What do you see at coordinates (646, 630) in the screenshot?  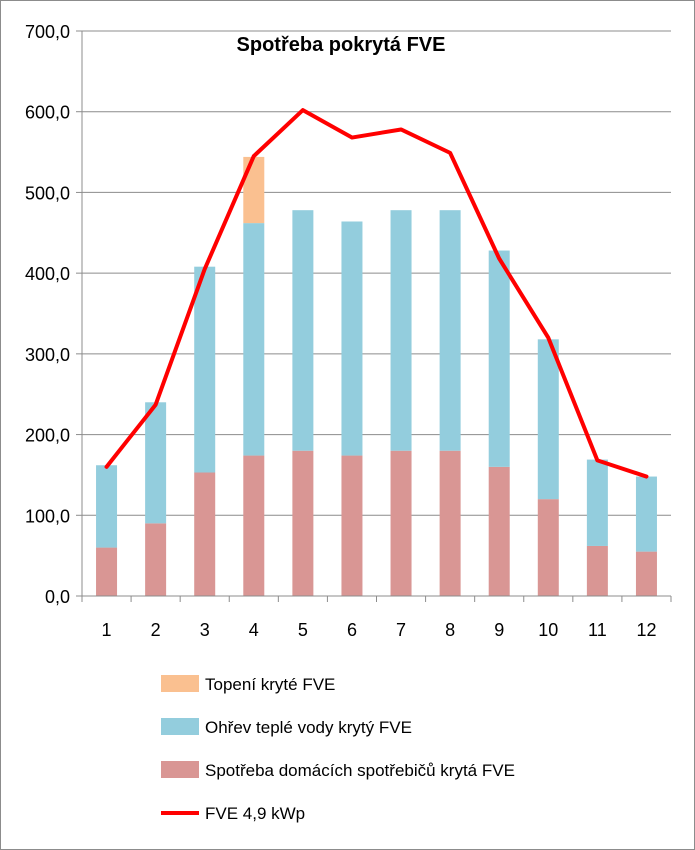 I see `x-tick-label: 12` at bounding box center [646, 630].